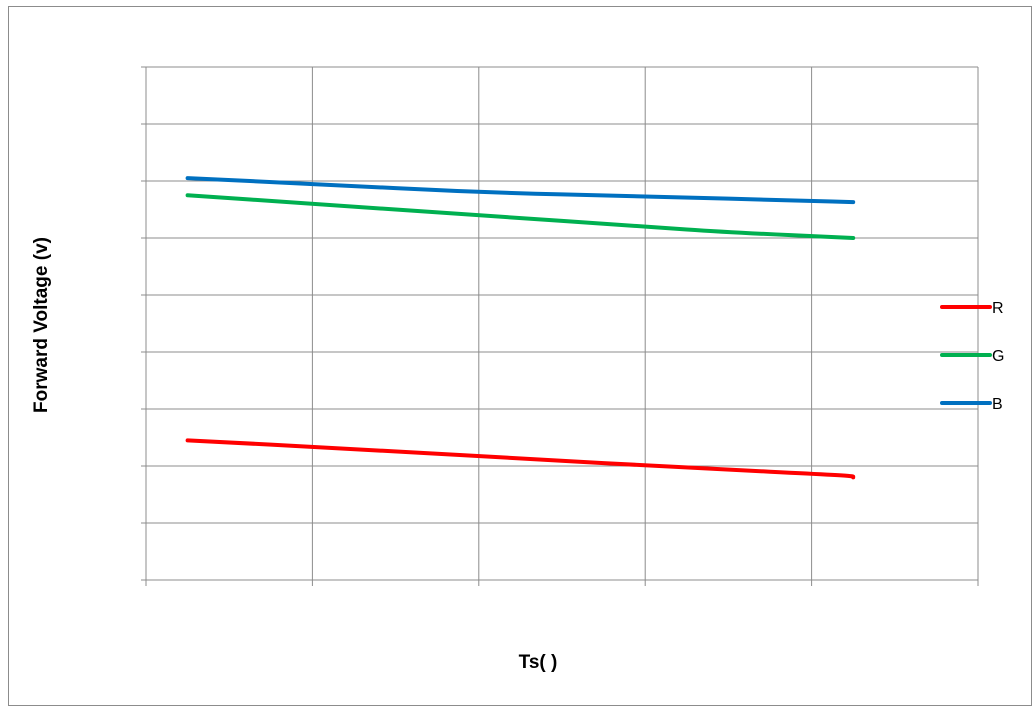 Image resolution: width=1035 pixels, height=706 pixels. What do you see at coordinates (520, 216) in the screenshot?
I see `series-line-g` at bounding box center [520, 216].